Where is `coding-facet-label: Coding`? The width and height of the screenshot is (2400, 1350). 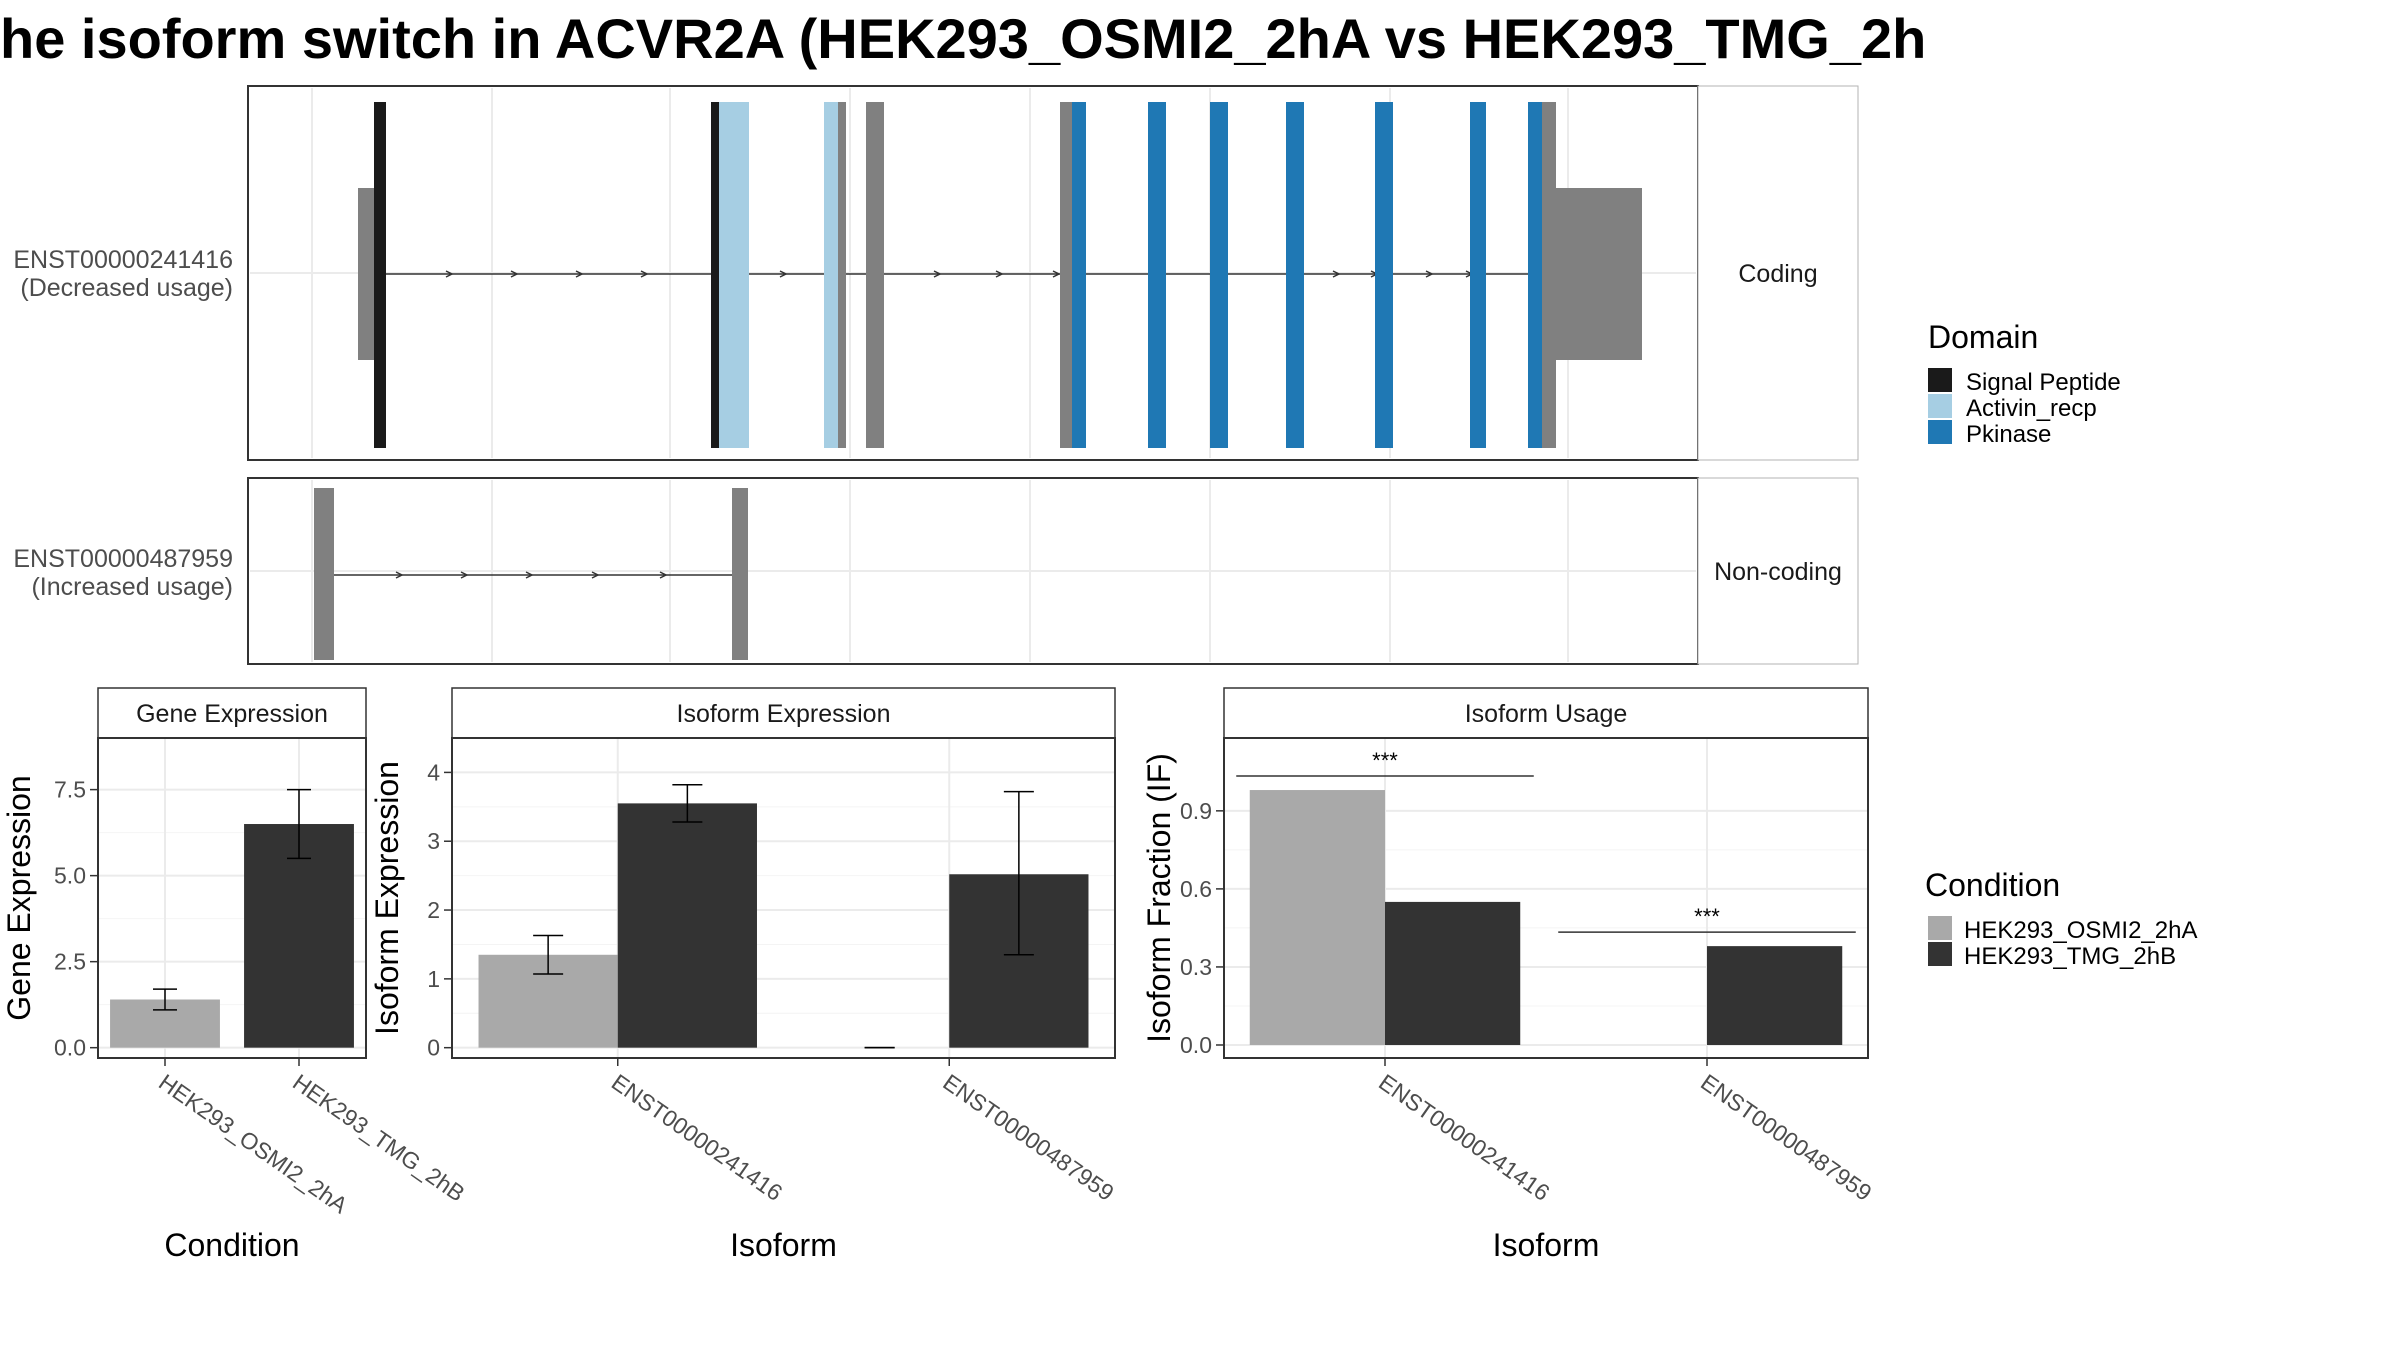 coding-facet-label: Coding is located at coordinates (1777, 274).